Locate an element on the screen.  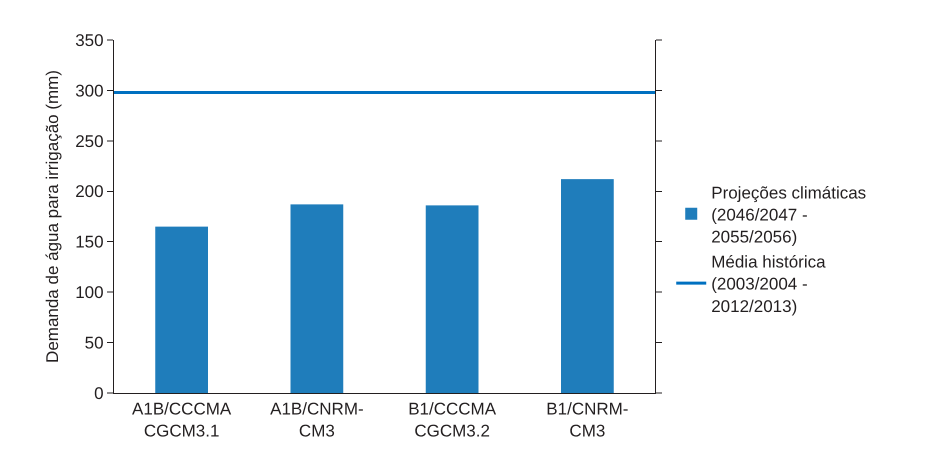
x-tick-label: A1B/CNRM-CM3 is located at coordinates (317, 419).